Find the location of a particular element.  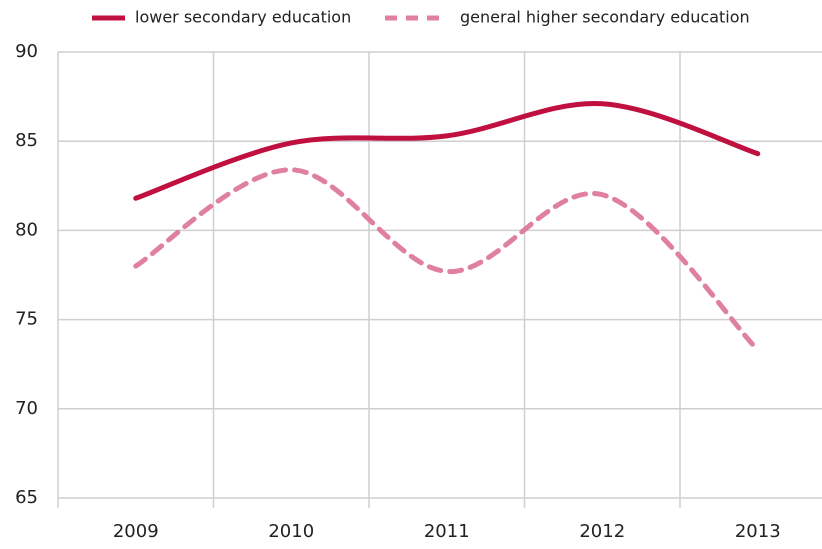

y-tick-label: 75 is located at coordinates (26, 319).